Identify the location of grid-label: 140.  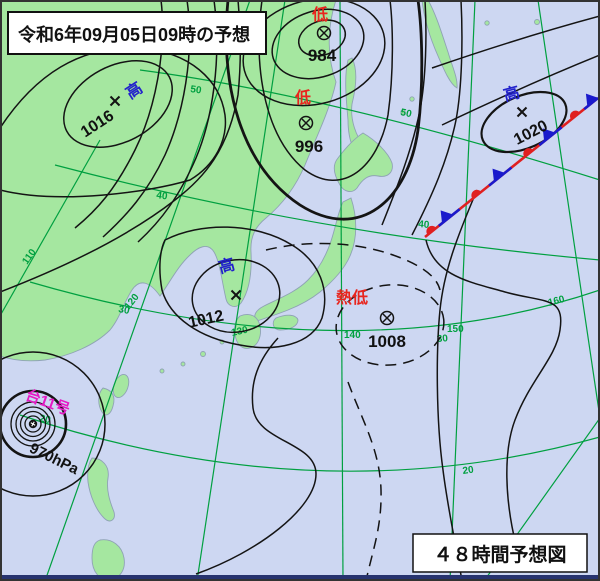
(352, 335).